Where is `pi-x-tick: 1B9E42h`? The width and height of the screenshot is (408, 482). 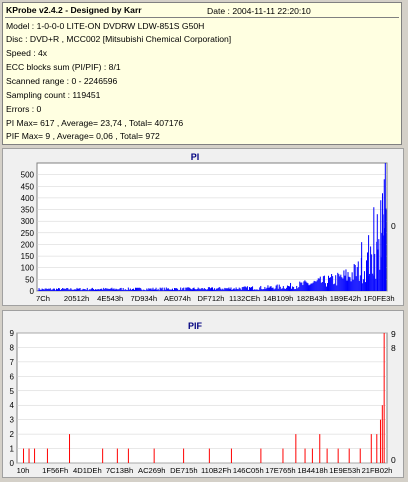 pi-x-tick: 1B9E42h is located at coordinates (345, 298).